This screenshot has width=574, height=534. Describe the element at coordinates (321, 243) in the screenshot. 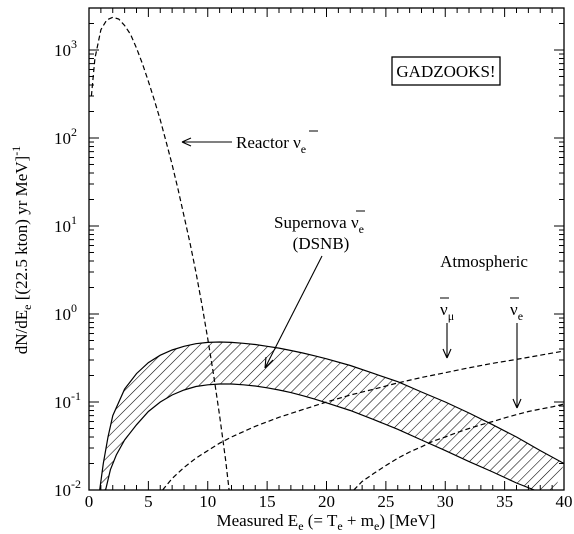

I see `dsnb-label: (DSNB)` at that location.